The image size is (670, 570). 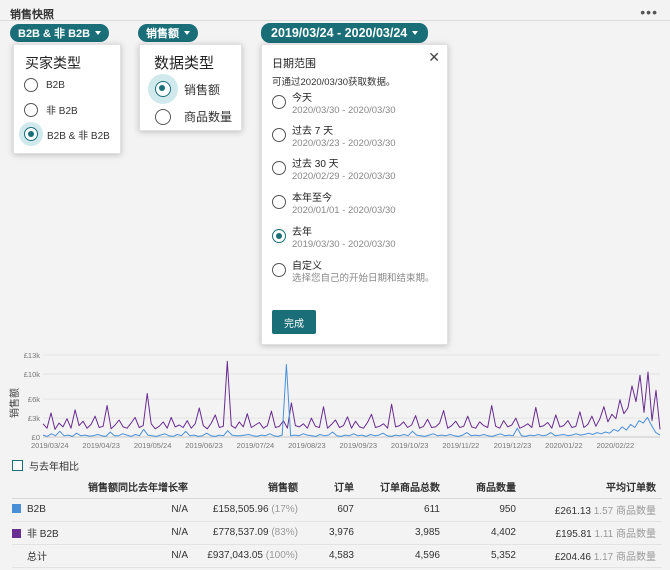 I want to click on cell-avg-units: 1.57 商品数量, so click(x=624, y=511).